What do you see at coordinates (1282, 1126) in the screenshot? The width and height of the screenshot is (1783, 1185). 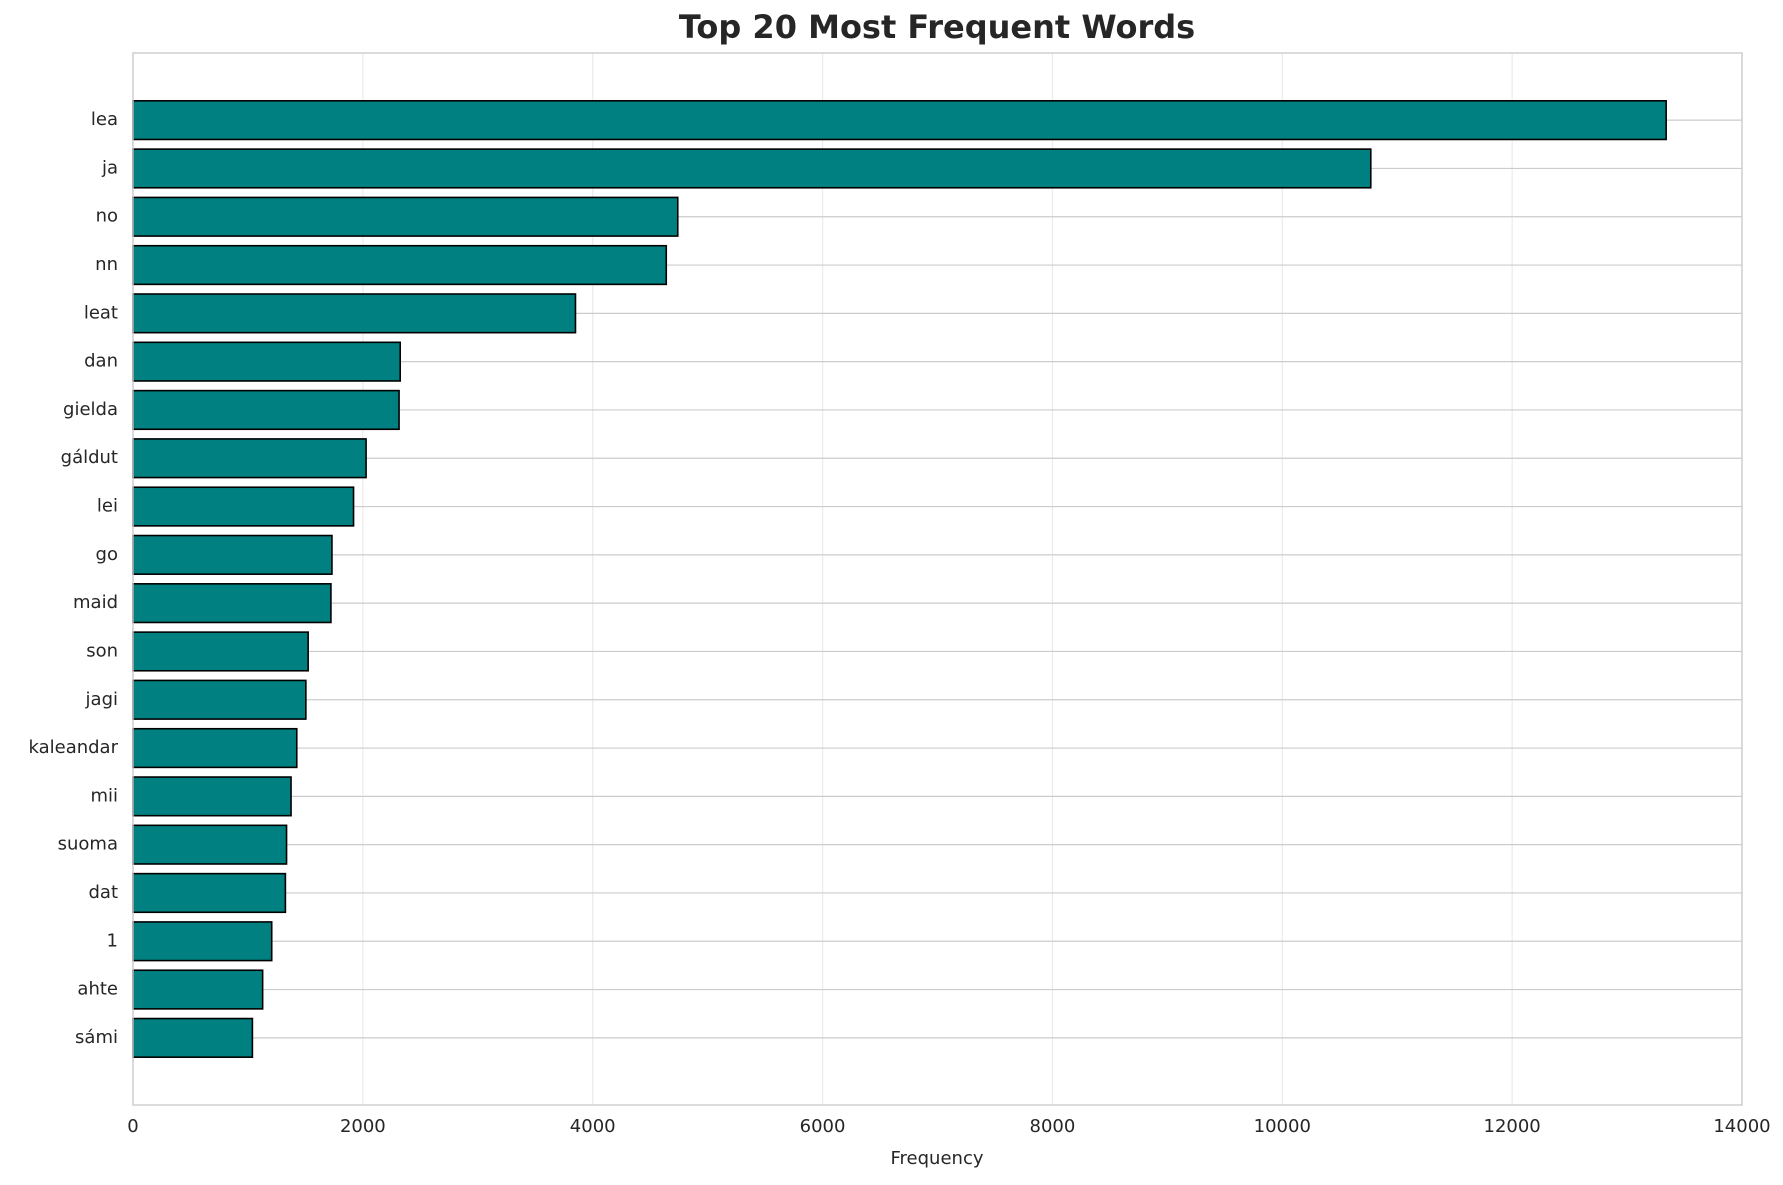 I see `x-tick-label: 10000` at bounding box center [1282, 1126].